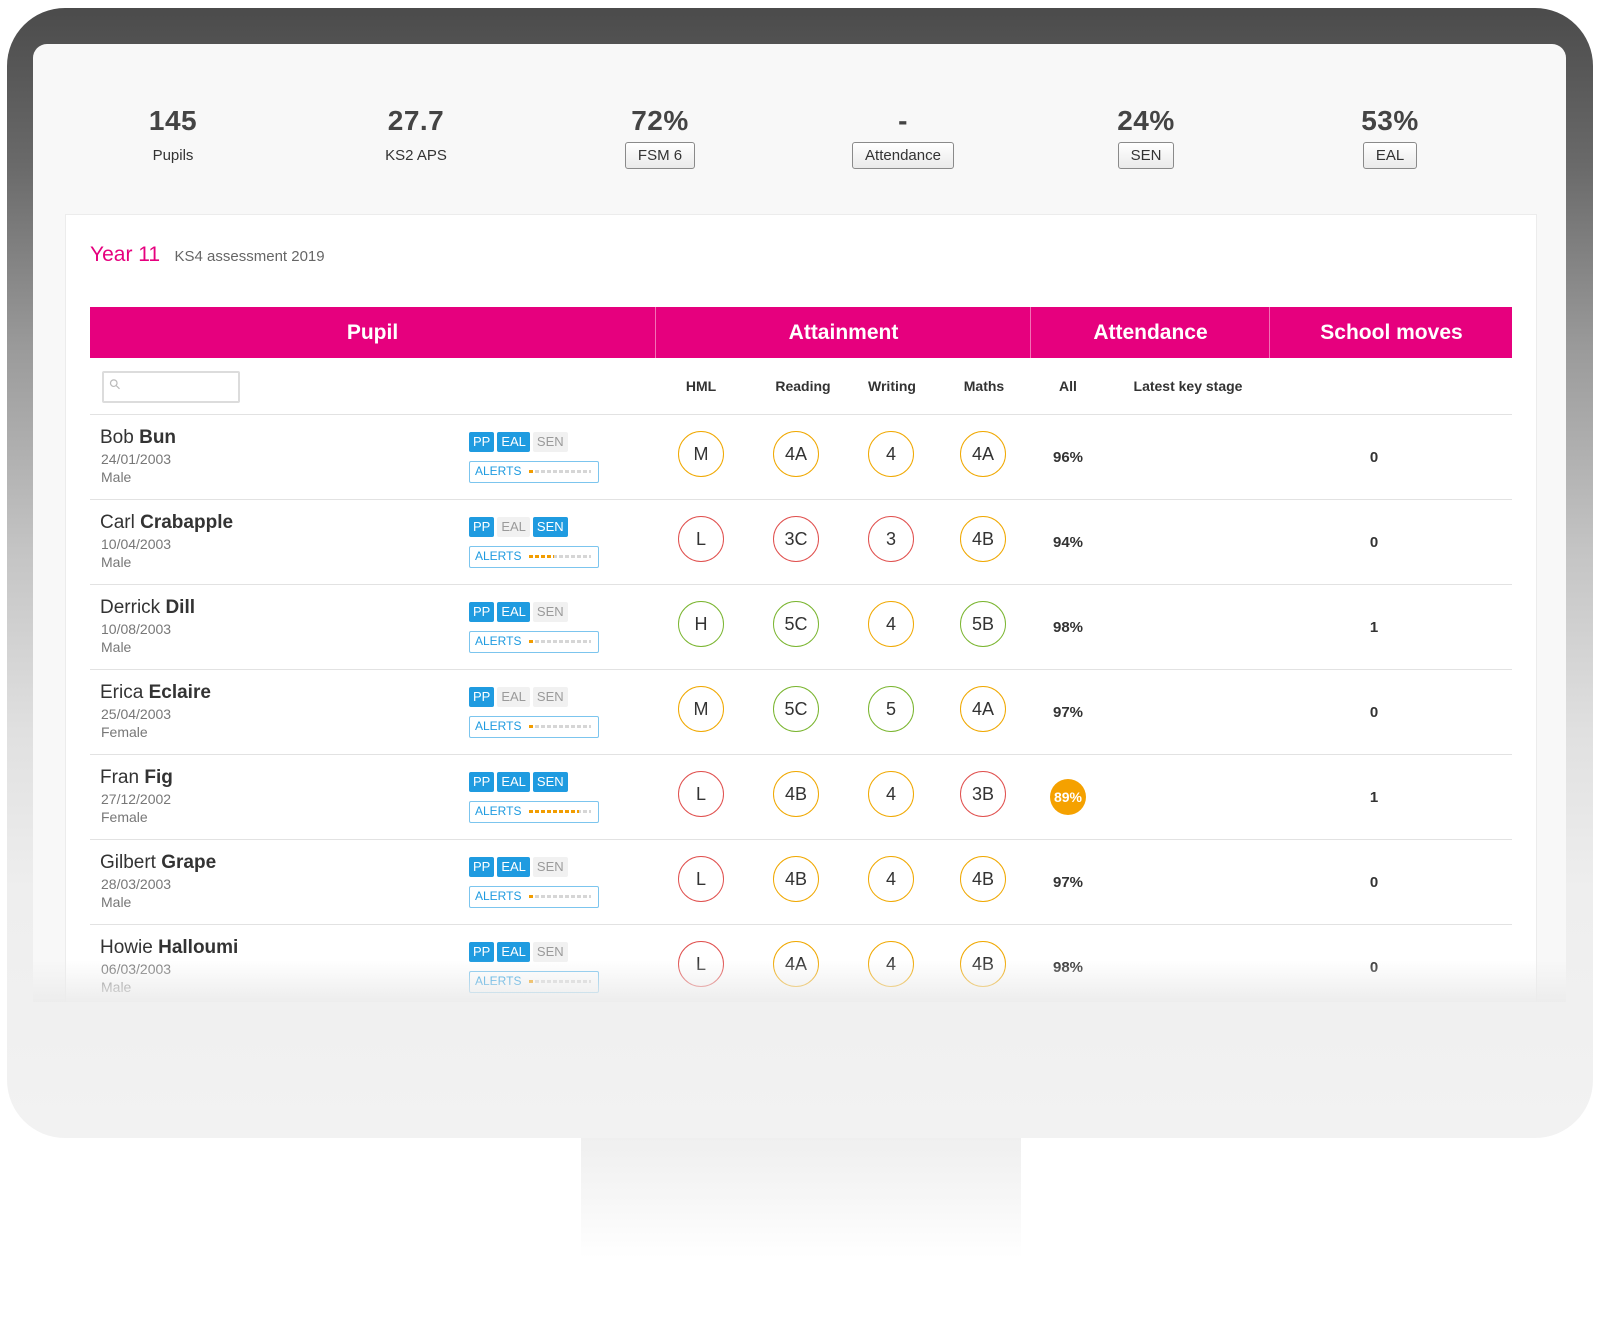  I want to click on fsm6-filter-button: FSM 6, so click(660, 155).